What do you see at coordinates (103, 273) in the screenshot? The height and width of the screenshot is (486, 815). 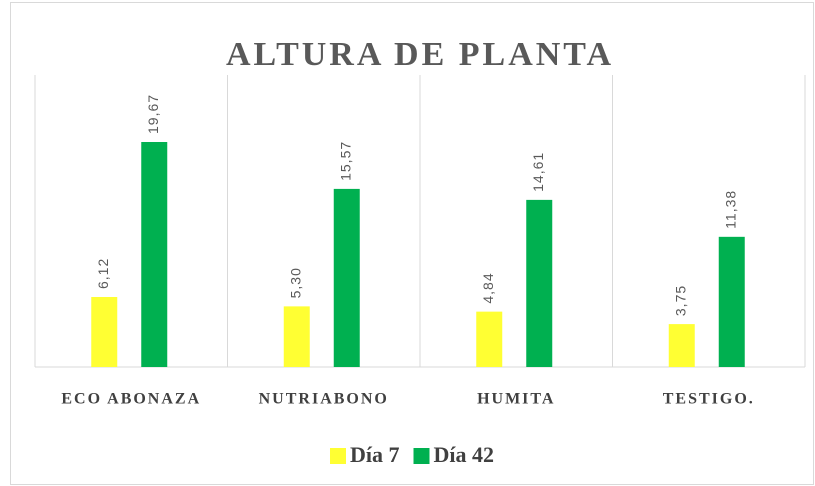 I see `value-label: 6,12` at bounding box center [103, 273].